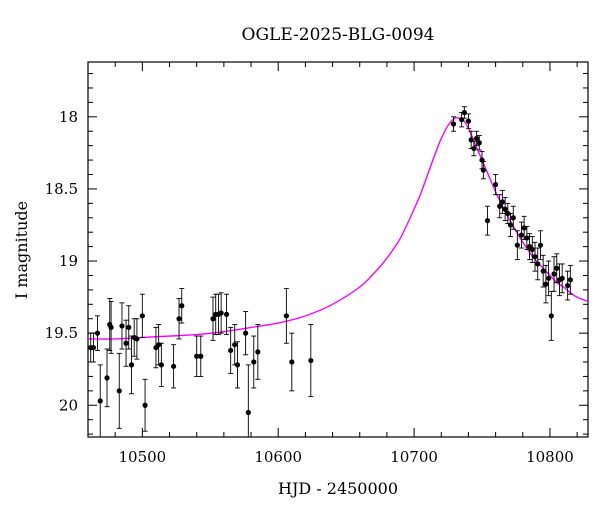 The width and height of the screenshot is (600, 512). What do you see at coordinates (550, 457) in the screenshot?
I see `x-tick-label: 10800` at bounding box center [550, 457].